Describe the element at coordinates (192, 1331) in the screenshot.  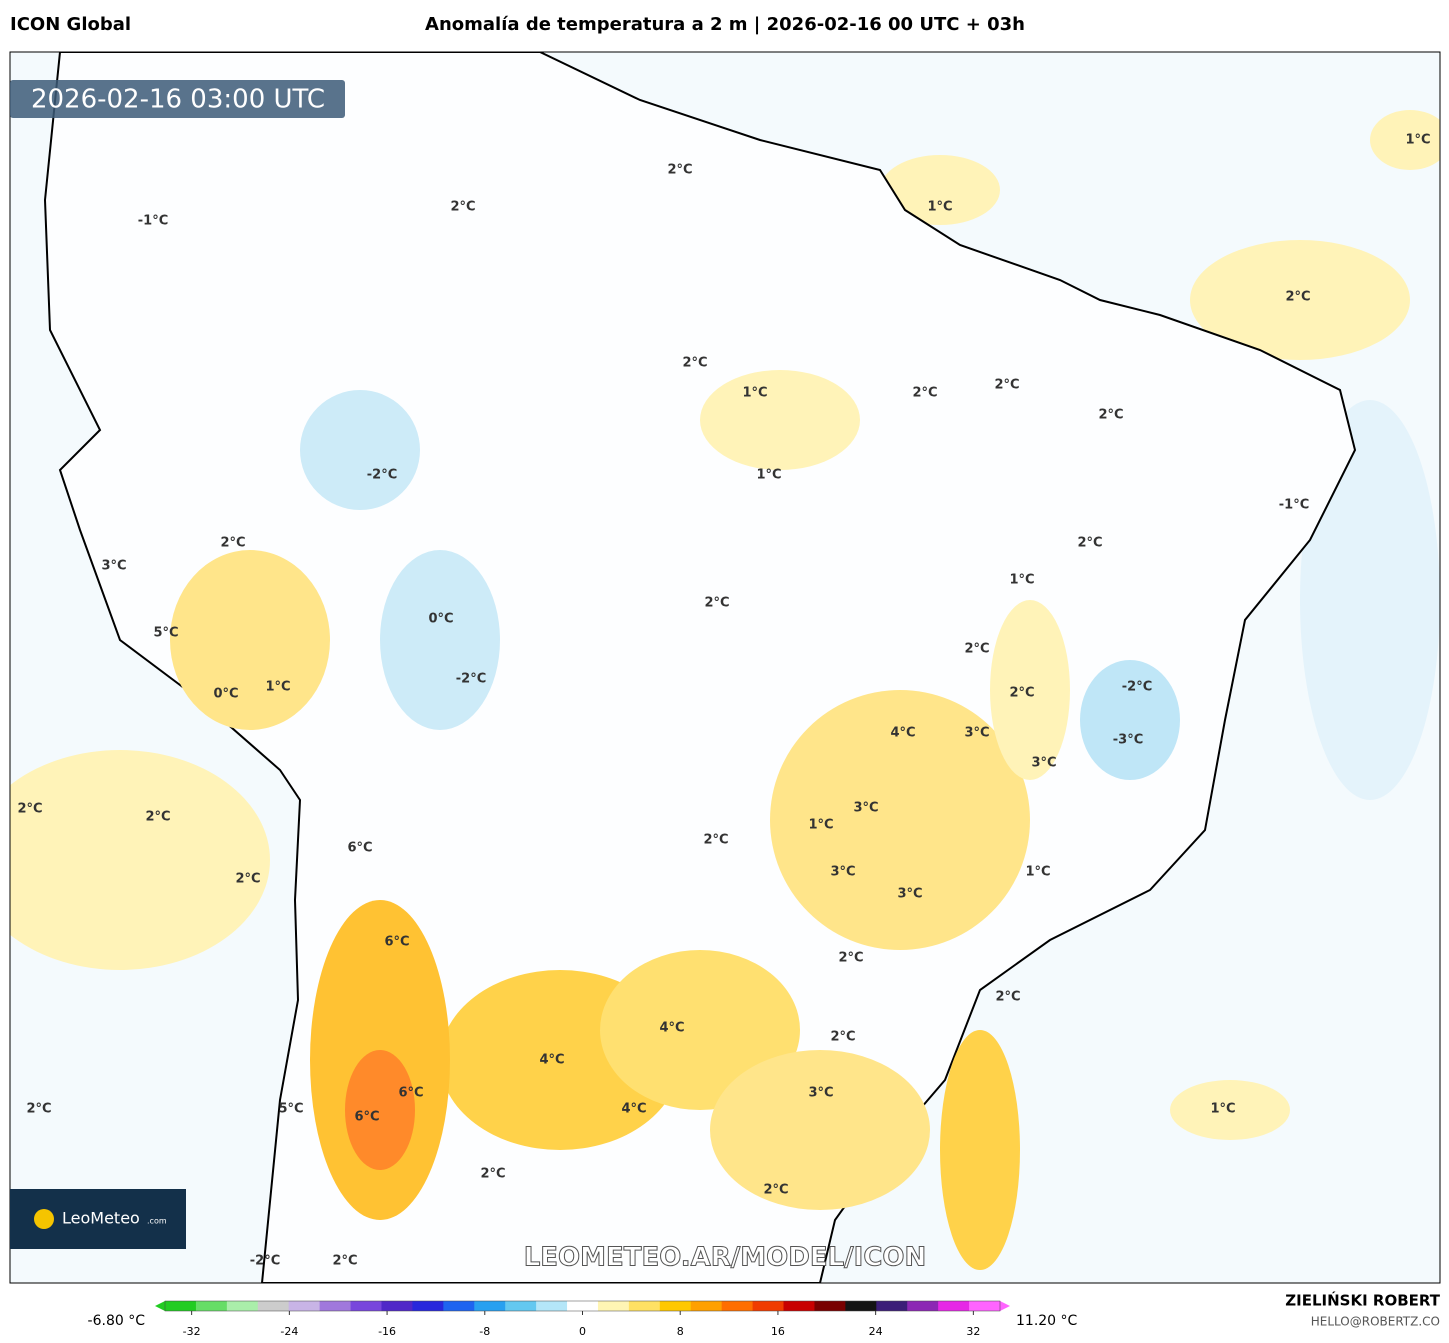
I see `colorbar-tick-label: -32` at that location.